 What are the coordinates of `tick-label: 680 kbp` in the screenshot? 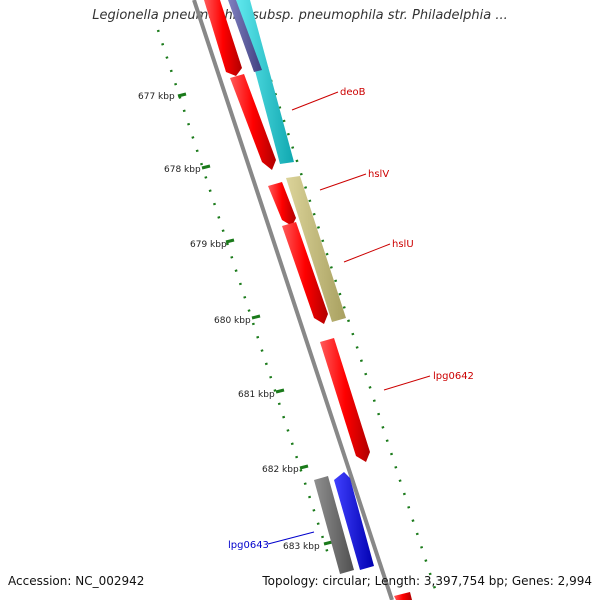 It's located at (232, 321).